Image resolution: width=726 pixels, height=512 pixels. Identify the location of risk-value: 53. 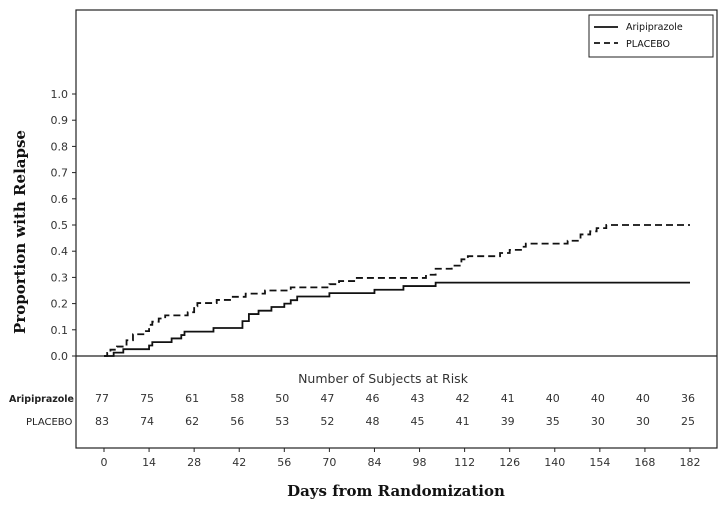
(282, 421).